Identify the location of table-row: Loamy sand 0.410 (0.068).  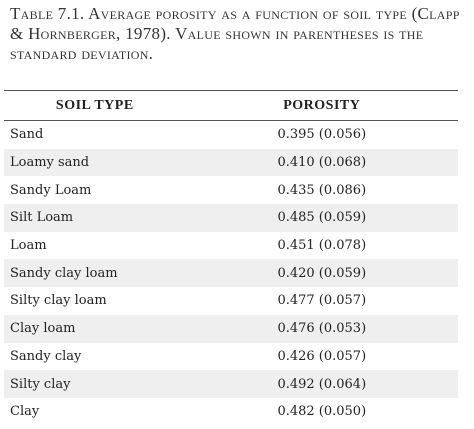
(231, 162).